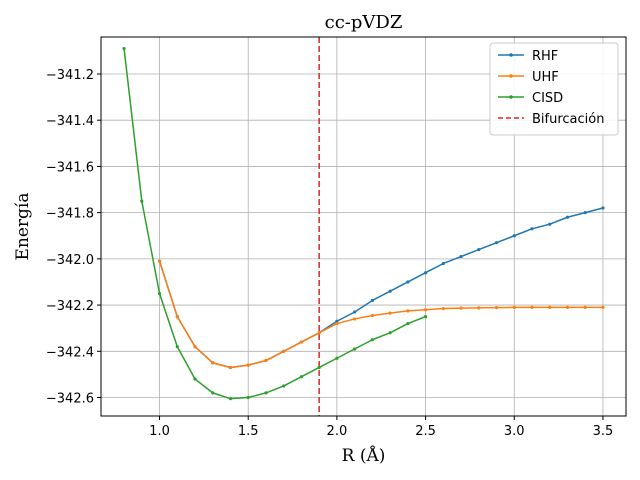 This screenshot has width=640, height=480. What do you see at coordinates (337, 431) in the screenshot?
I see `x-tick-label: 2.0` at bounding box center [337, 431].